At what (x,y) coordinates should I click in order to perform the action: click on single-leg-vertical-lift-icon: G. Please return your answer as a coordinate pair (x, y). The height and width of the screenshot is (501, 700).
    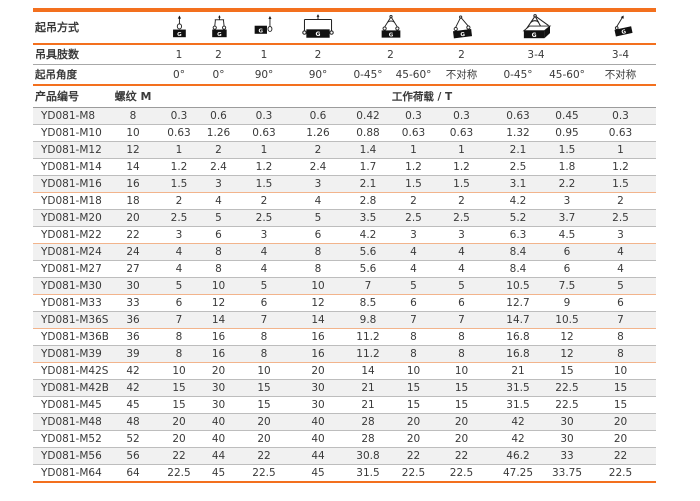
    Looking at the image, I should click on (179, 28).